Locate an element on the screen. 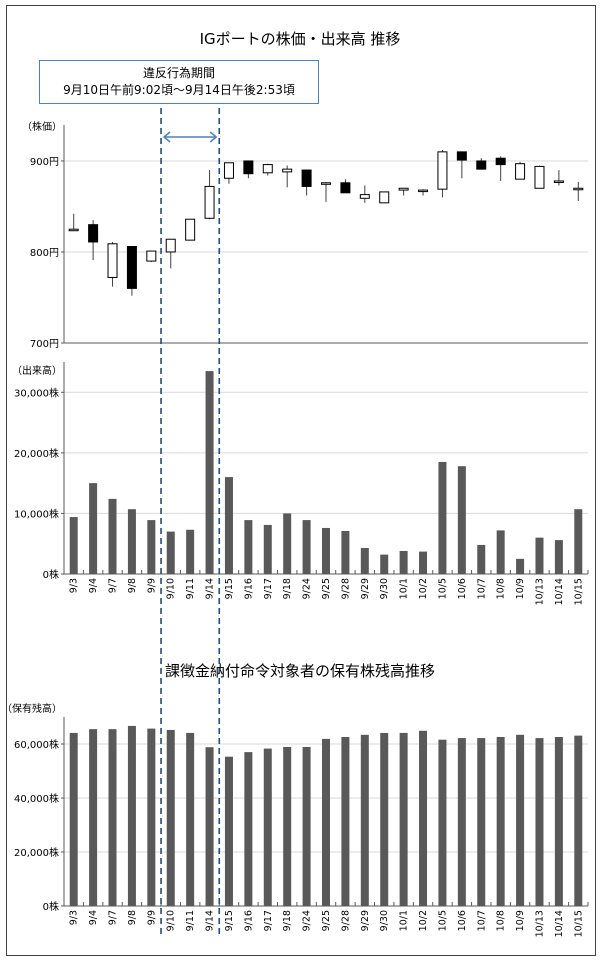 The width and height of the screenshot is (600, 964). y-tick-label: 10,000株 is located at coordinates (36, 513).